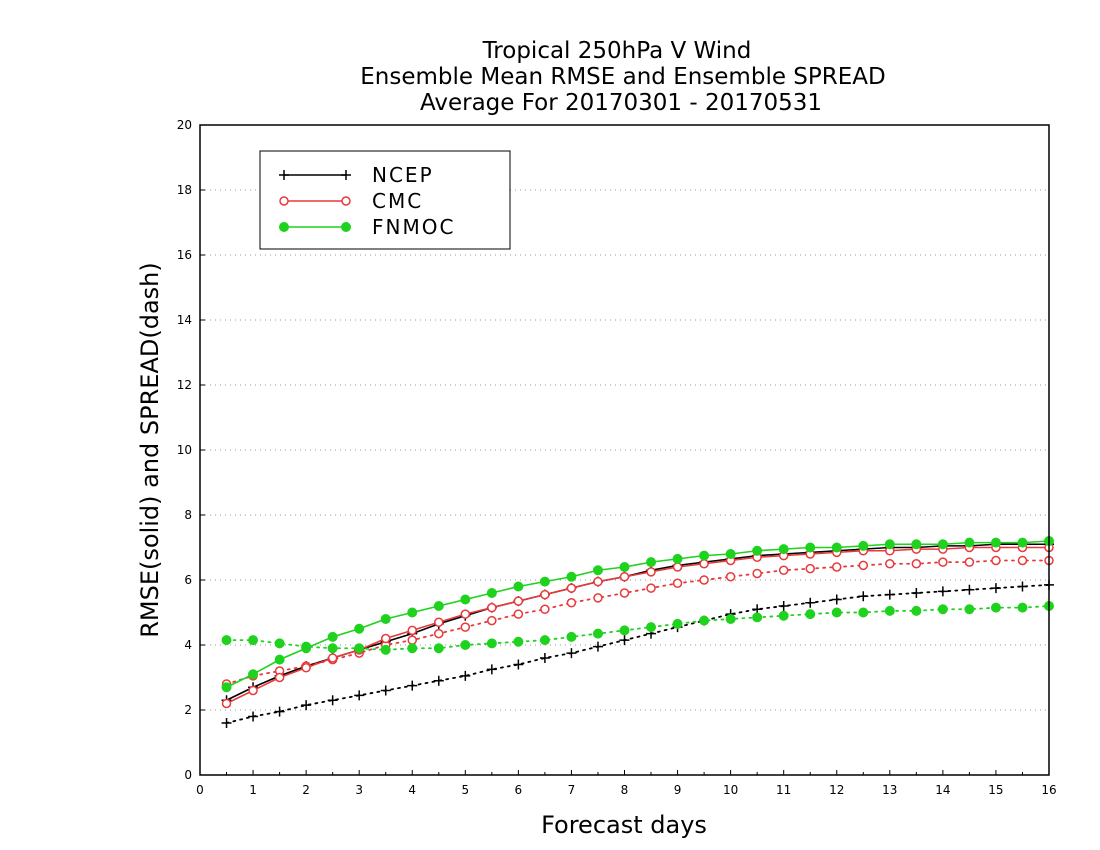 The image size is (1100, 850). Describe the element at coordinates (188, 515) in the screenshot. I see `y-tick-label: 8` at that location.